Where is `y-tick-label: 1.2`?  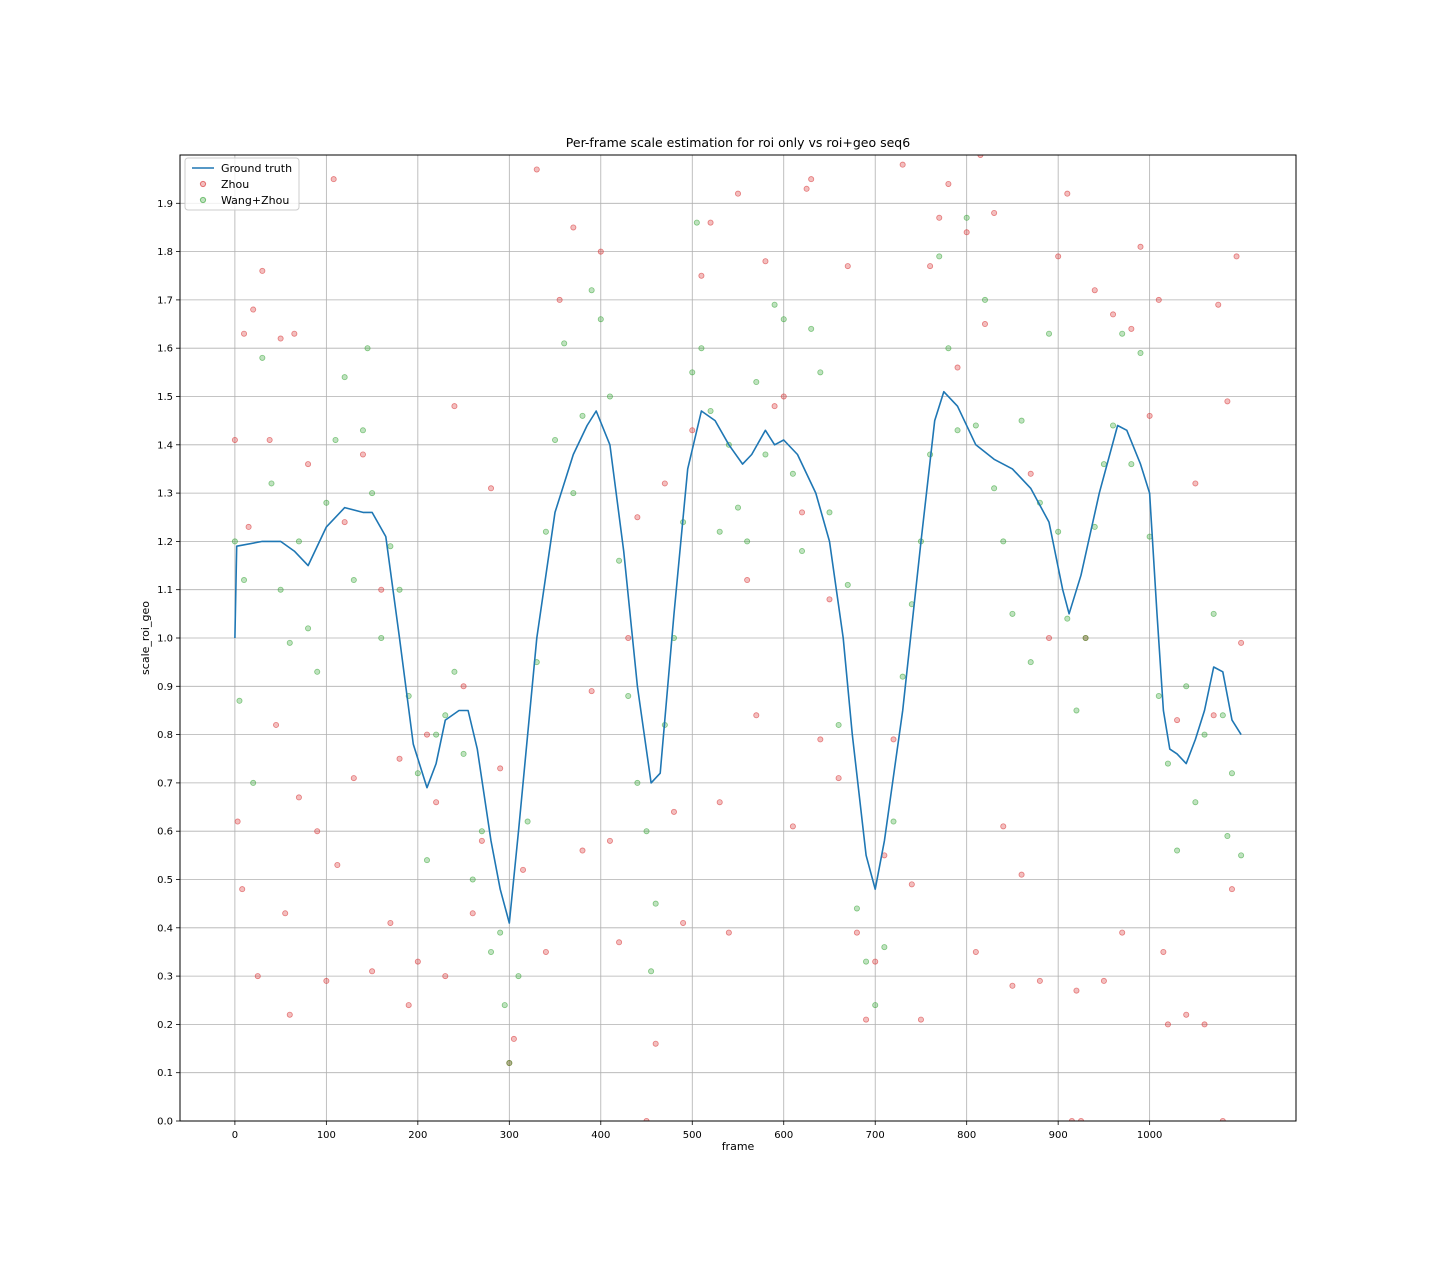 y-tick-label: 1.2 is located at coordinates (165, 542).